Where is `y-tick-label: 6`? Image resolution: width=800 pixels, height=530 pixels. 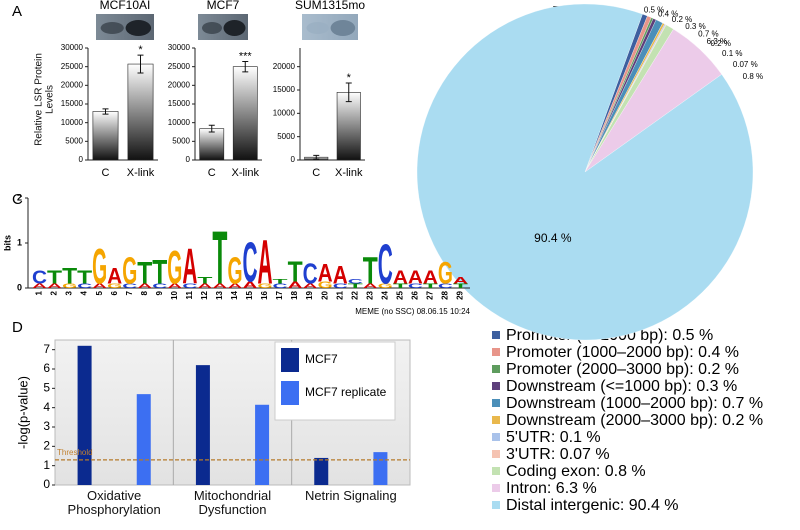
y-tick-label: 6 is located at coordinates (46, 368).